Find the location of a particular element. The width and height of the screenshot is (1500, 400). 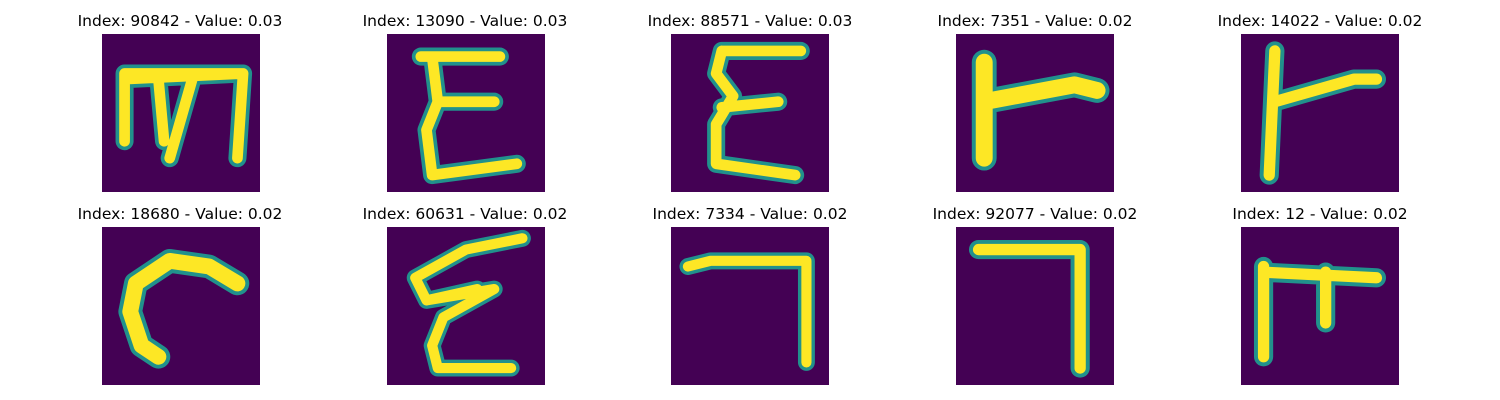

panel-title-6: Index: 18680 - Value: 0.02 is located at coordinates (180, 214).